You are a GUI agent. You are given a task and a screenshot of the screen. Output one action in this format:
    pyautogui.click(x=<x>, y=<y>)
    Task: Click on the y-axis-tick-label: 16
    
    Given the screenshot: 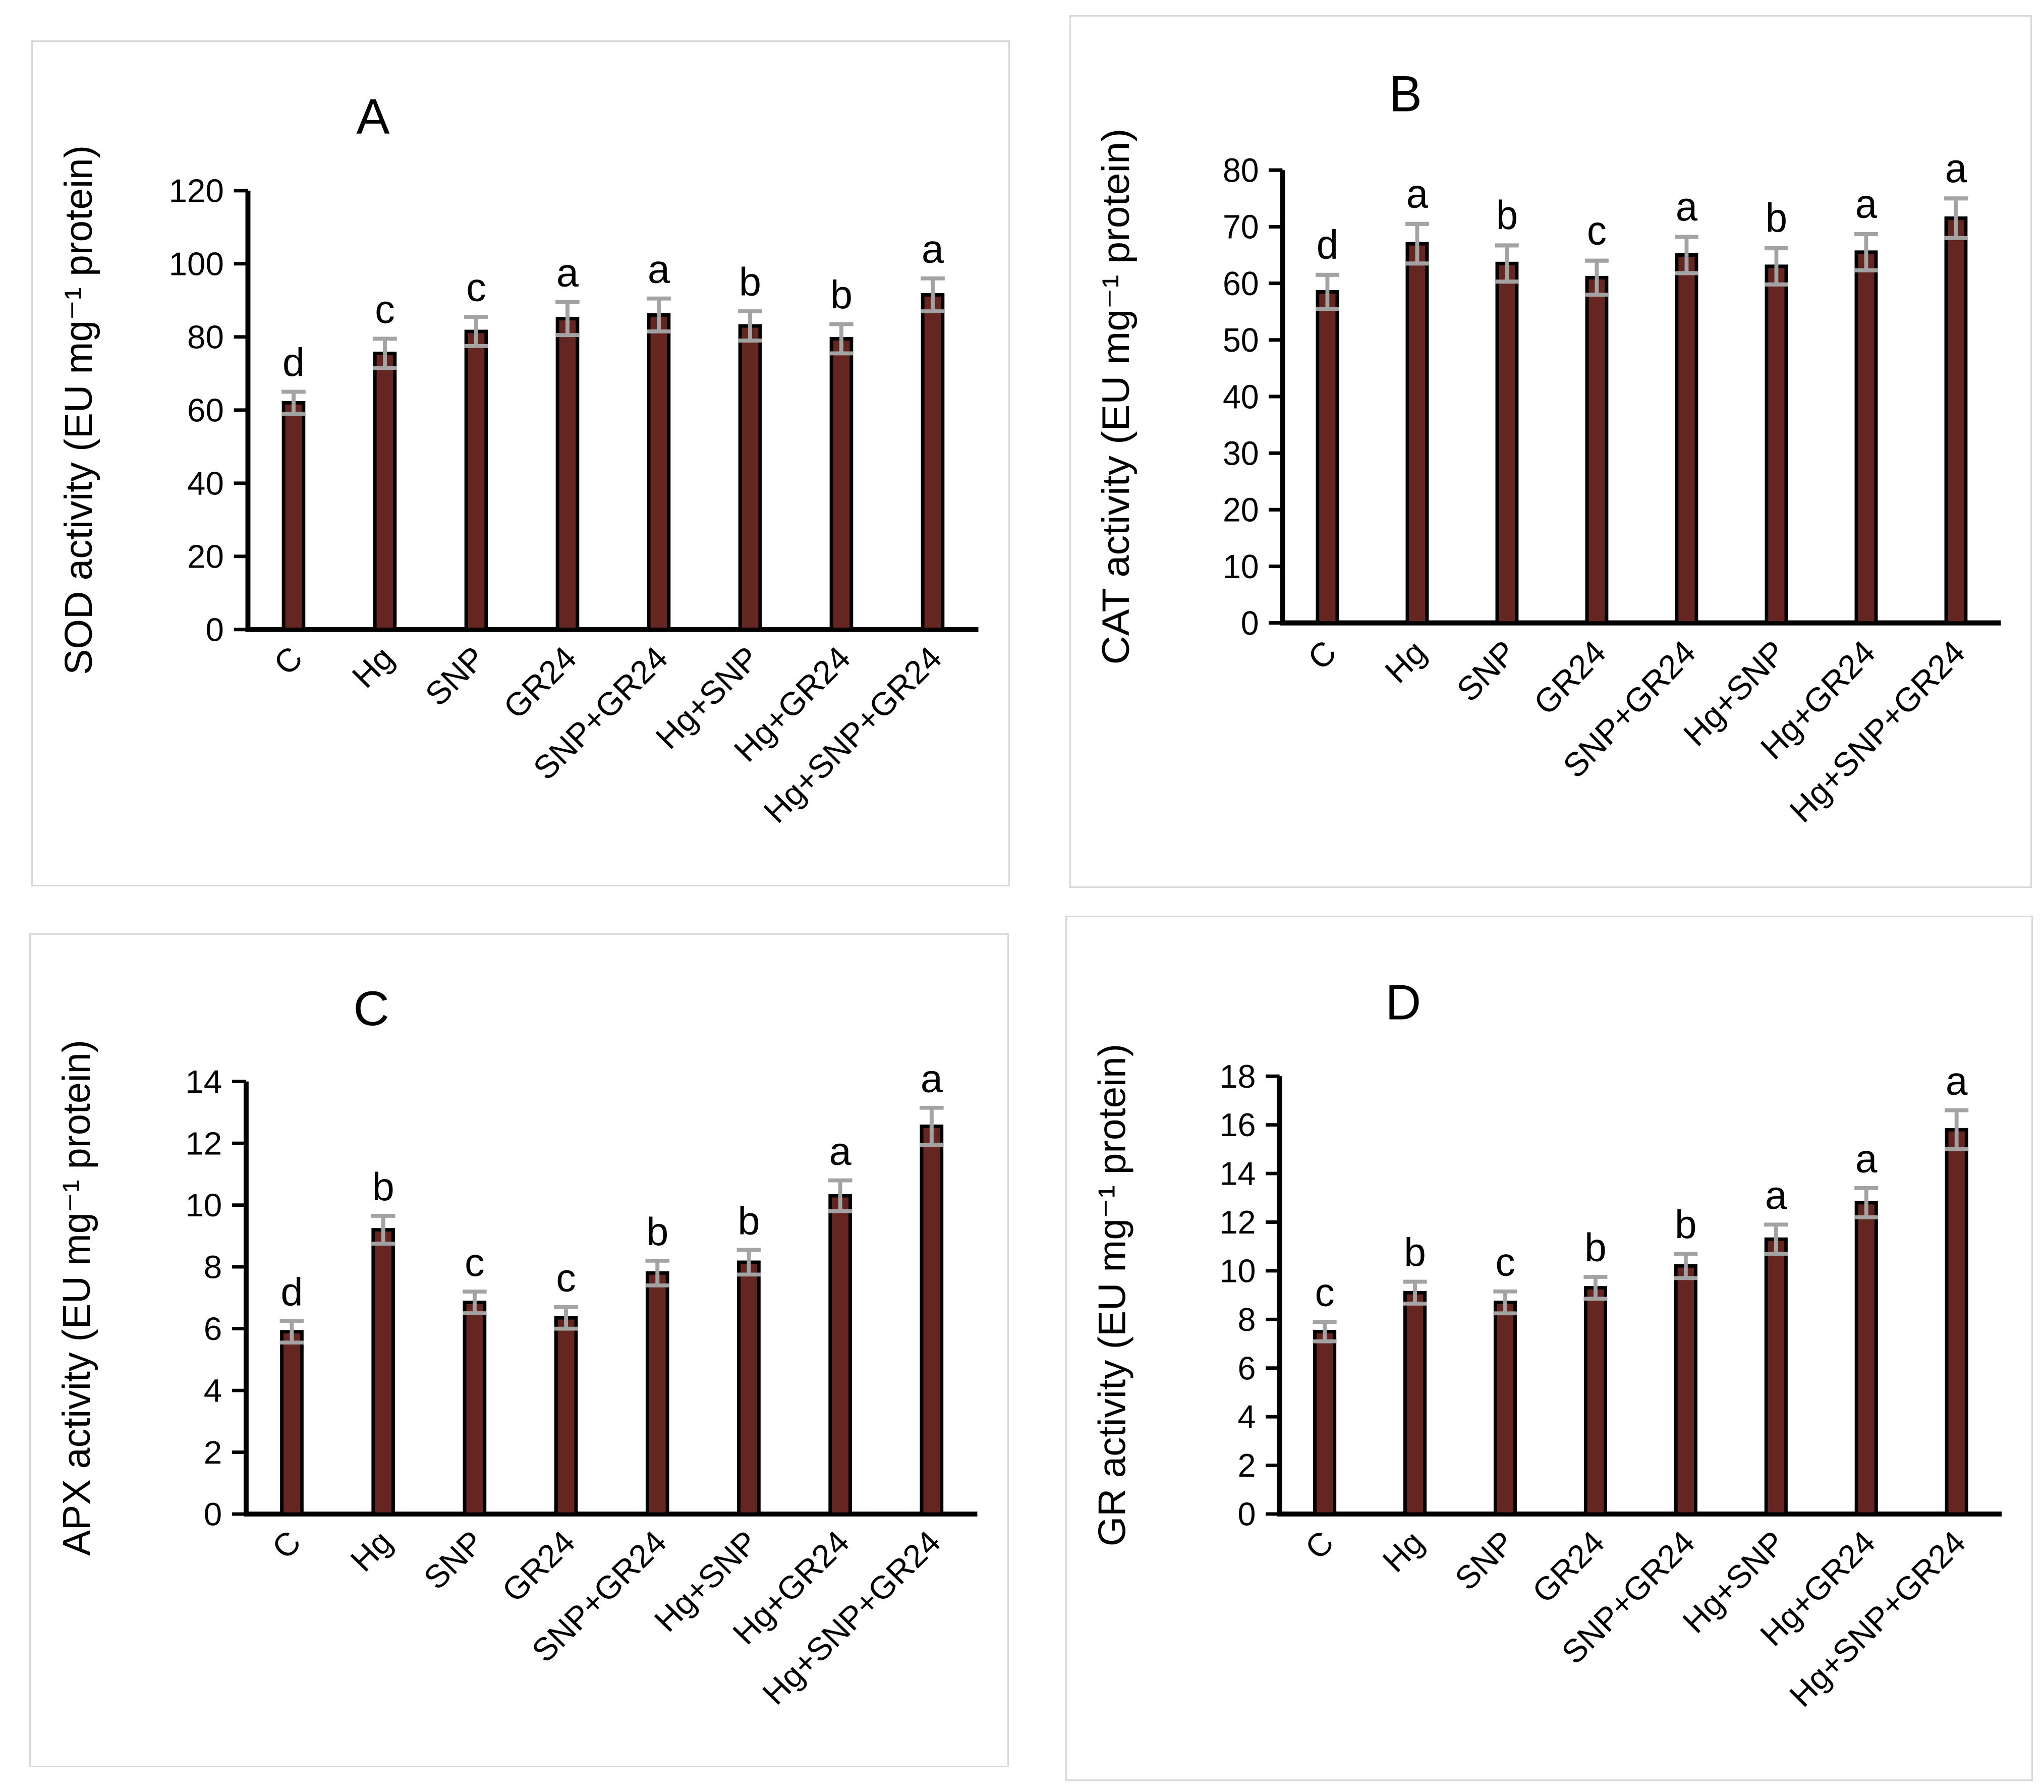 What is the action you would take?
    pyautogui.click(x=1238, y=1124)
    